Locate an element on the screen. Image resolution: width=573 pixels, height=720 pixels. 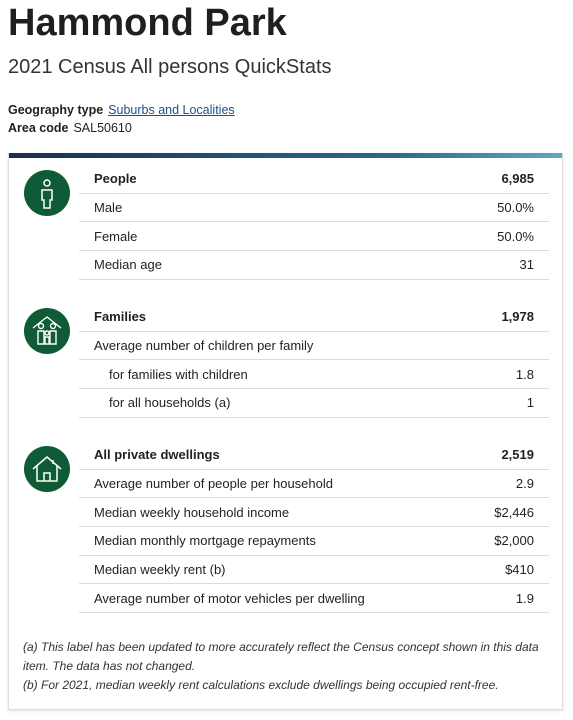
label: Geography type is located at coordinates (56, 110).